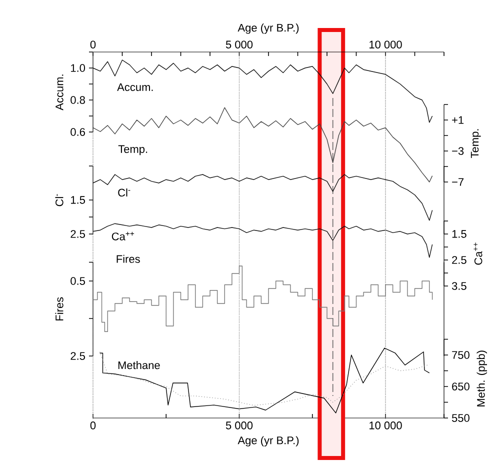 This screenshot has height=461, width=501. Describe the element at coordinates (139, 365) in the screenshot. I see `series-label: Methane` at that location.